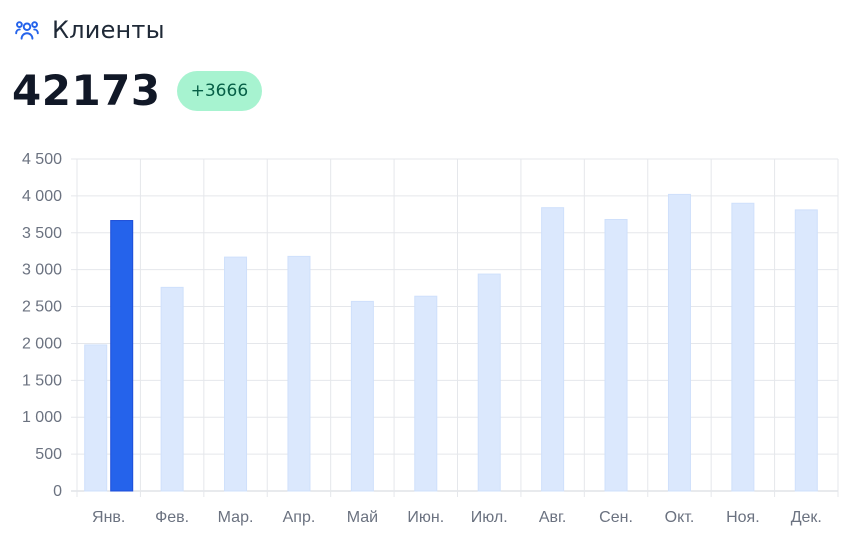 This screenshot has height=540, width=852. I want to click on metric-value: 42173, so click(86, 90).